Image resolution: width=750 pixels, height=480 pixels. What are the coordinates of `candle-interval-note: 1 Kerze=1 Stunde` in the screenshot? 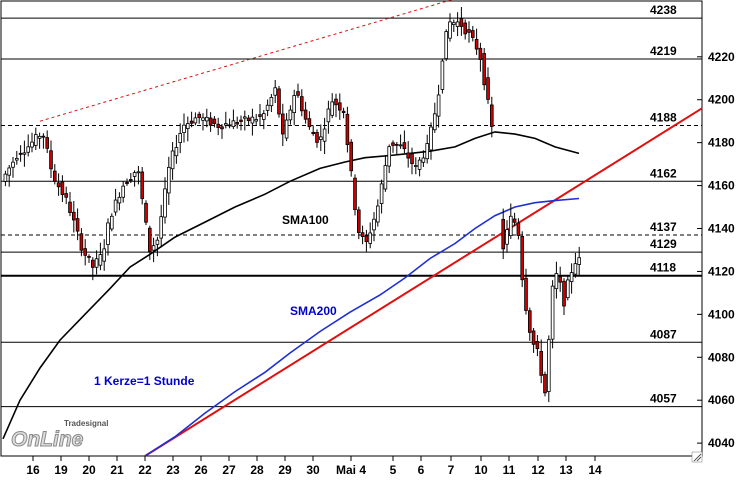 It's located at (144, 381).